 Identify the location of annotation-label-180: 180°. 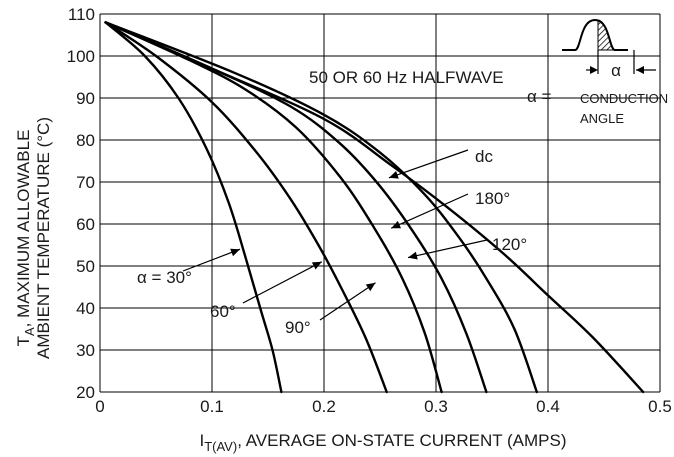
(492, 198).